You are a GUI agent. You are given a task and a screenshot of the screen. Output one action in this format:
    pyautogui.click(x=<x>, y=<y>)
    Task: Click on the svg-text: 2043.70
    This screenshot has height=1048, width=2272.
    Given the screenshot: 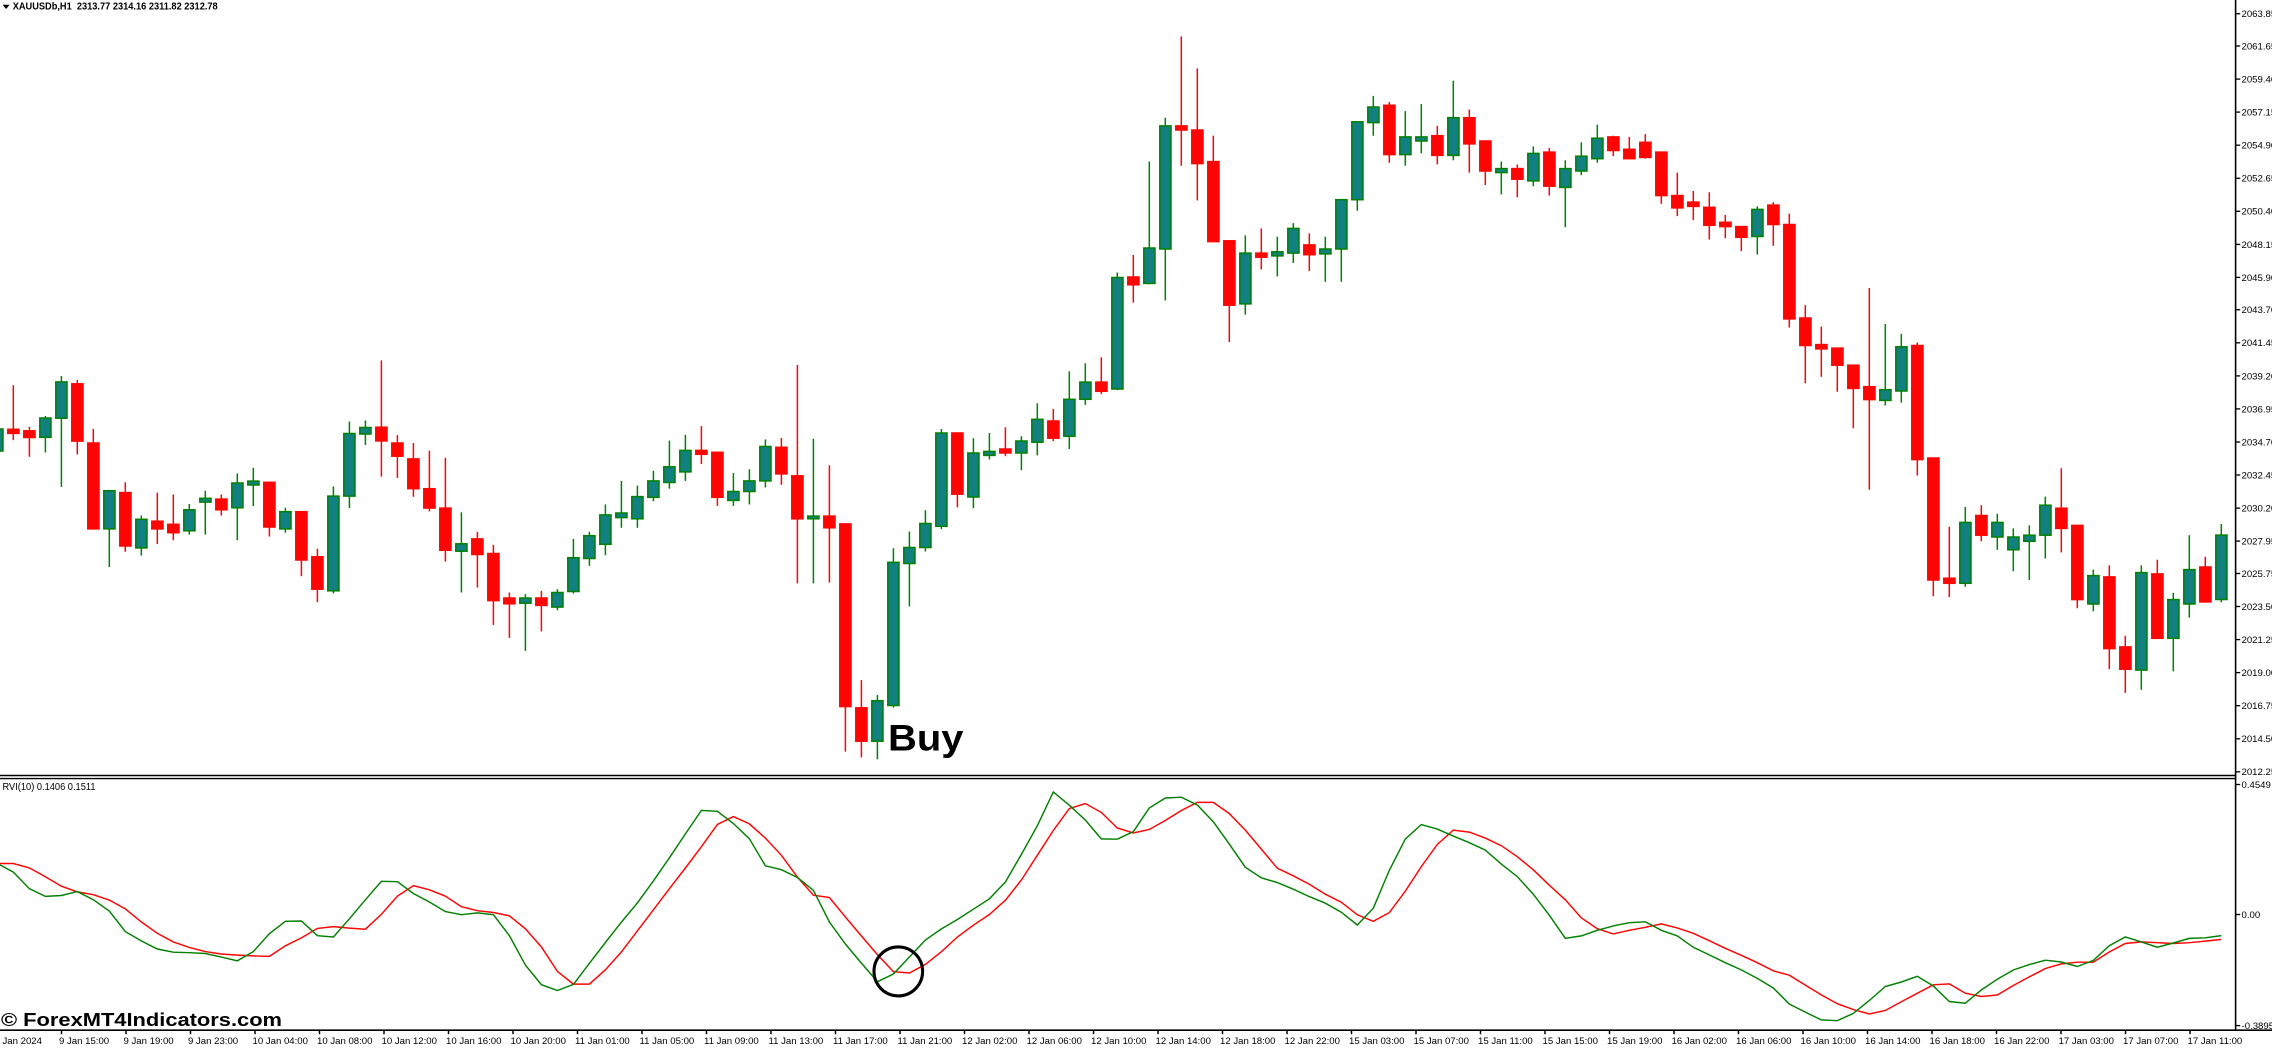 What is the action you would take?
    pyautogui.click(x=2257, y=310)
    